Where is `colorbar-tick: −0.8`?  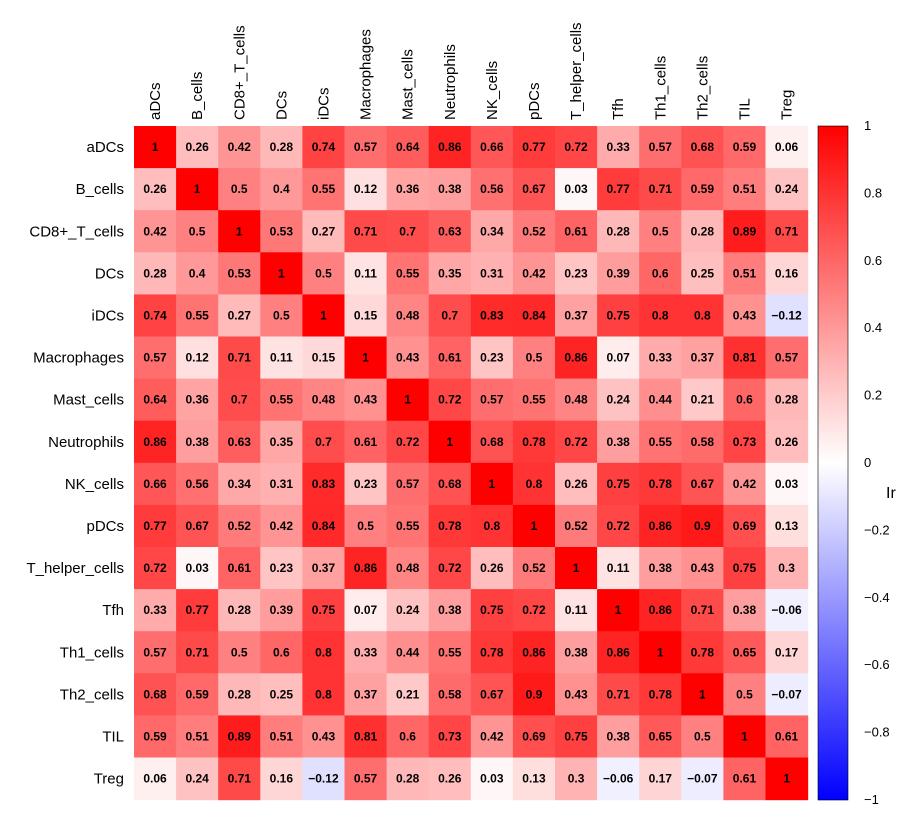 colorbar-tick: −0.8 is located at coordinates (877, 732).